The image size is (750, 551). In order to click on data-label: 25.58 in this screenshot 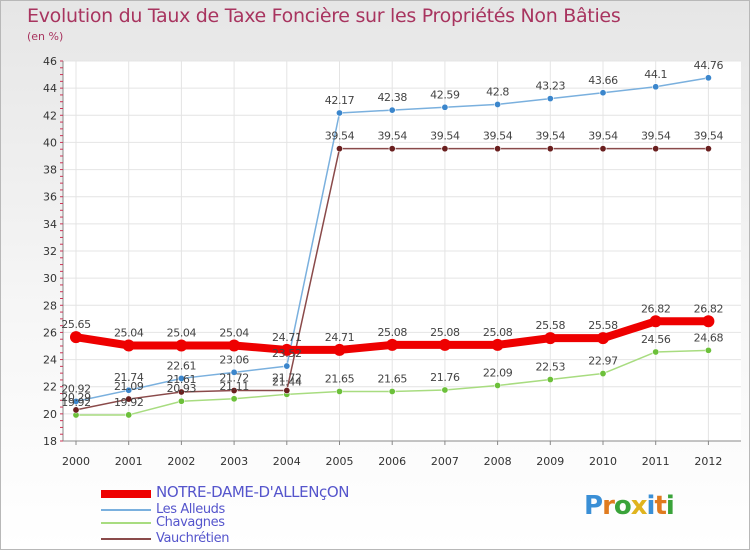, I will do `click(603, 325)`.